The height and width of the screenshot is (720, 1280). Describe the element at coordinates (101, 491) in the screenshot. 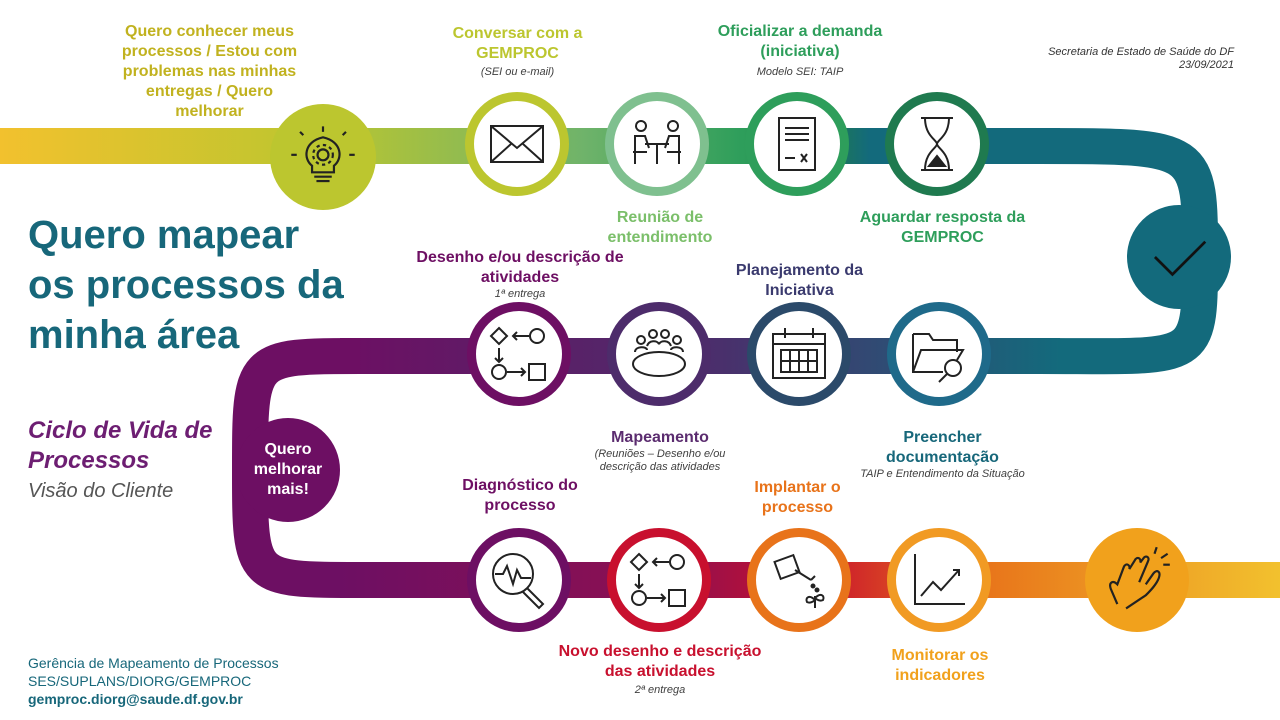

I see `view-subtitle: Visão do Cliente` at that location.